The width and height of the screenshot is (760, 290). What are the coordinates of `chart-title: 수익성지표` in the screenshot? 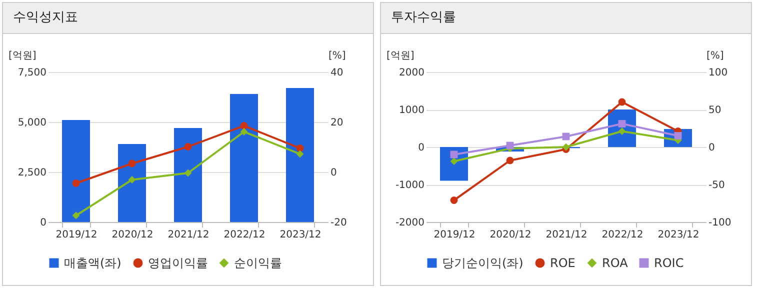 It's located at (188, 18).